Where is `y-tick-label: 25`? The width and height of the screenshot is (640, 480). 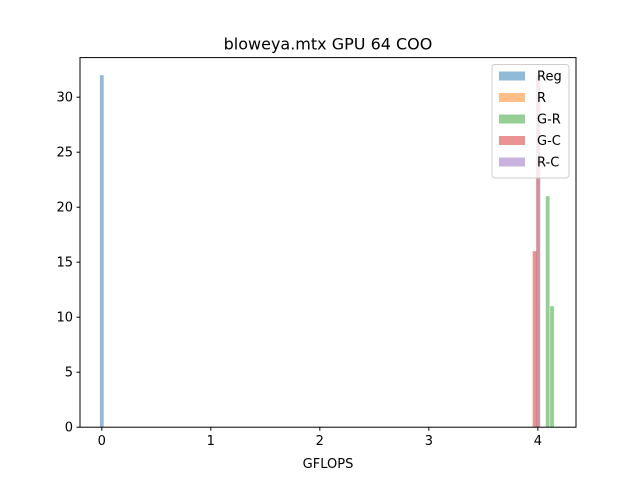
y-tick-label: 25 is located at coordinates (64, 153).